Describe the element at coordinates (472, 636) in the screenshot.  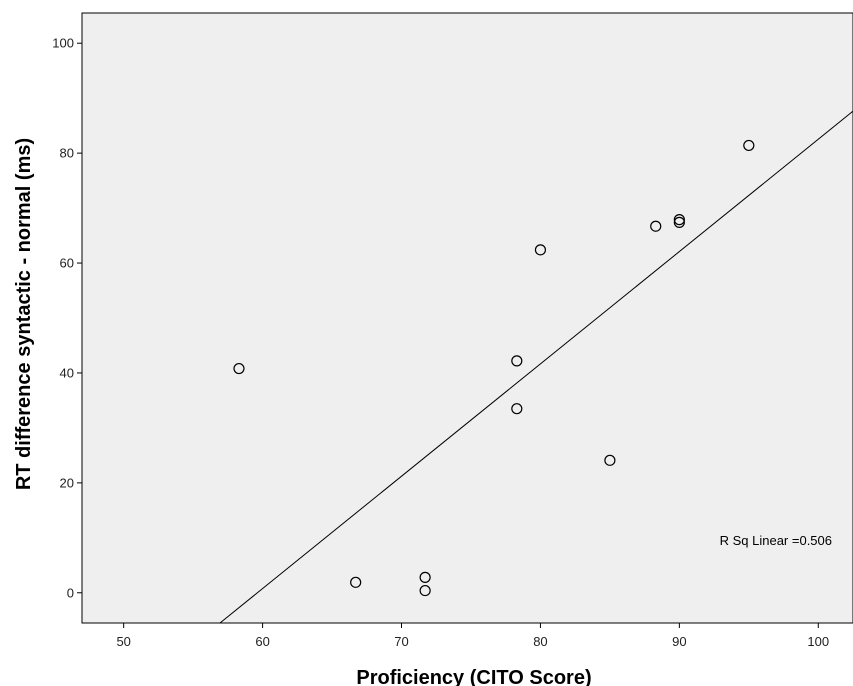
I see `x-axis: 50 60 70 80 90 100` at that location.